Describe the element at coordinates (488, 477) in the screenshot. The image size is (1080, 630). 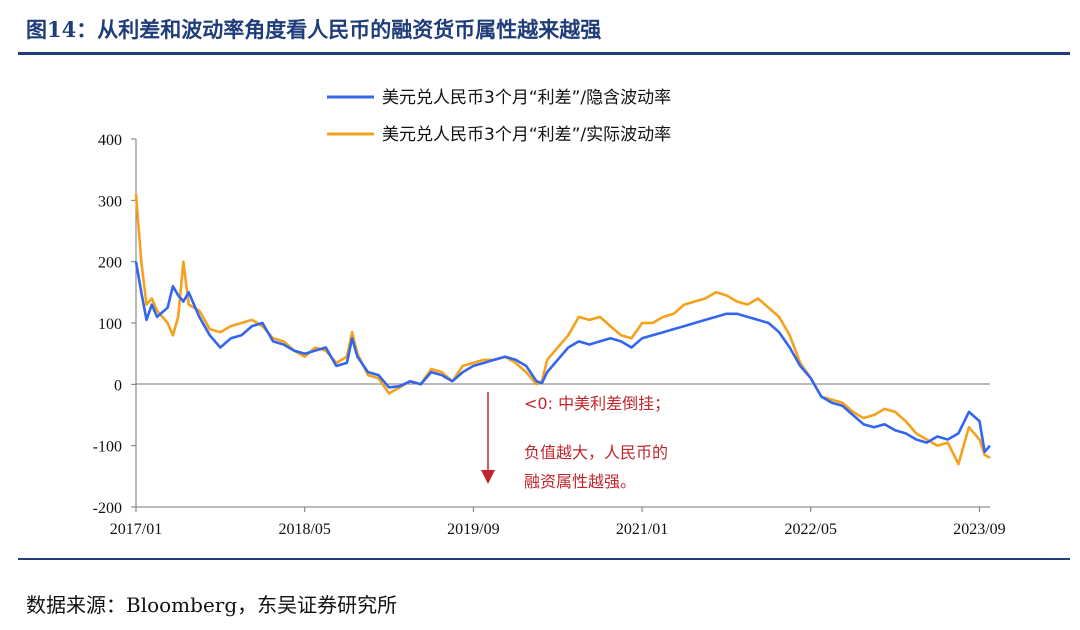
I see `annotation-arrow-head` at that location.